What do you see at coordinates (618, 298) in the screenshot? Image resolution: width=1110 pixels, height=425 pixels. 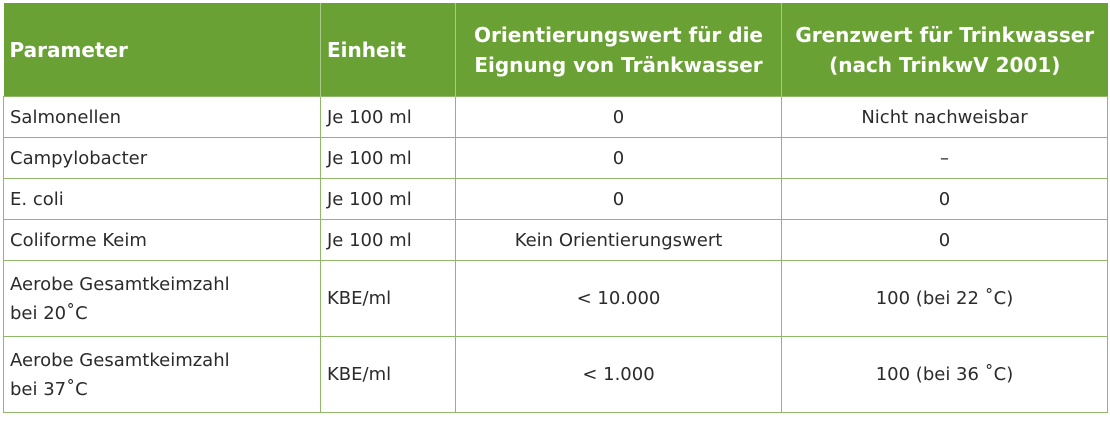 I see `cell-orientierungswert: < 10.000` at bounding box center [618, 298].